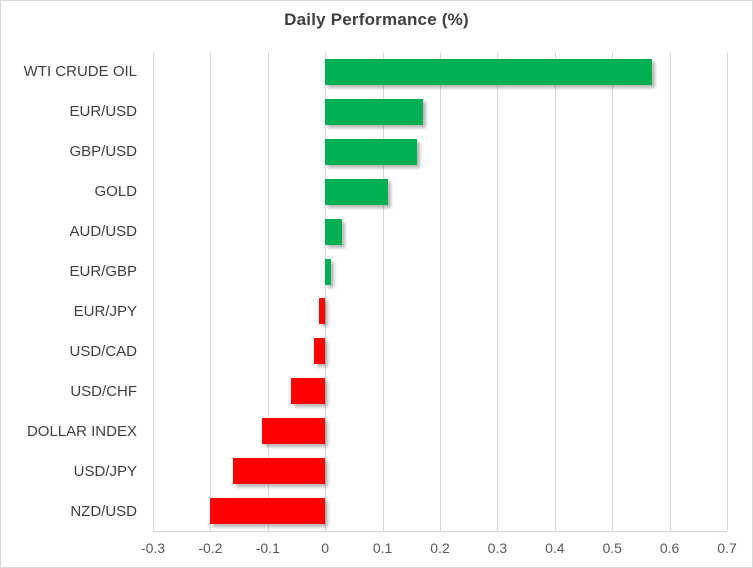 The width and height of the screenshot is (753, 568). I want to click on category-label-eur-usd: EUR/USD, so click(103, 112).